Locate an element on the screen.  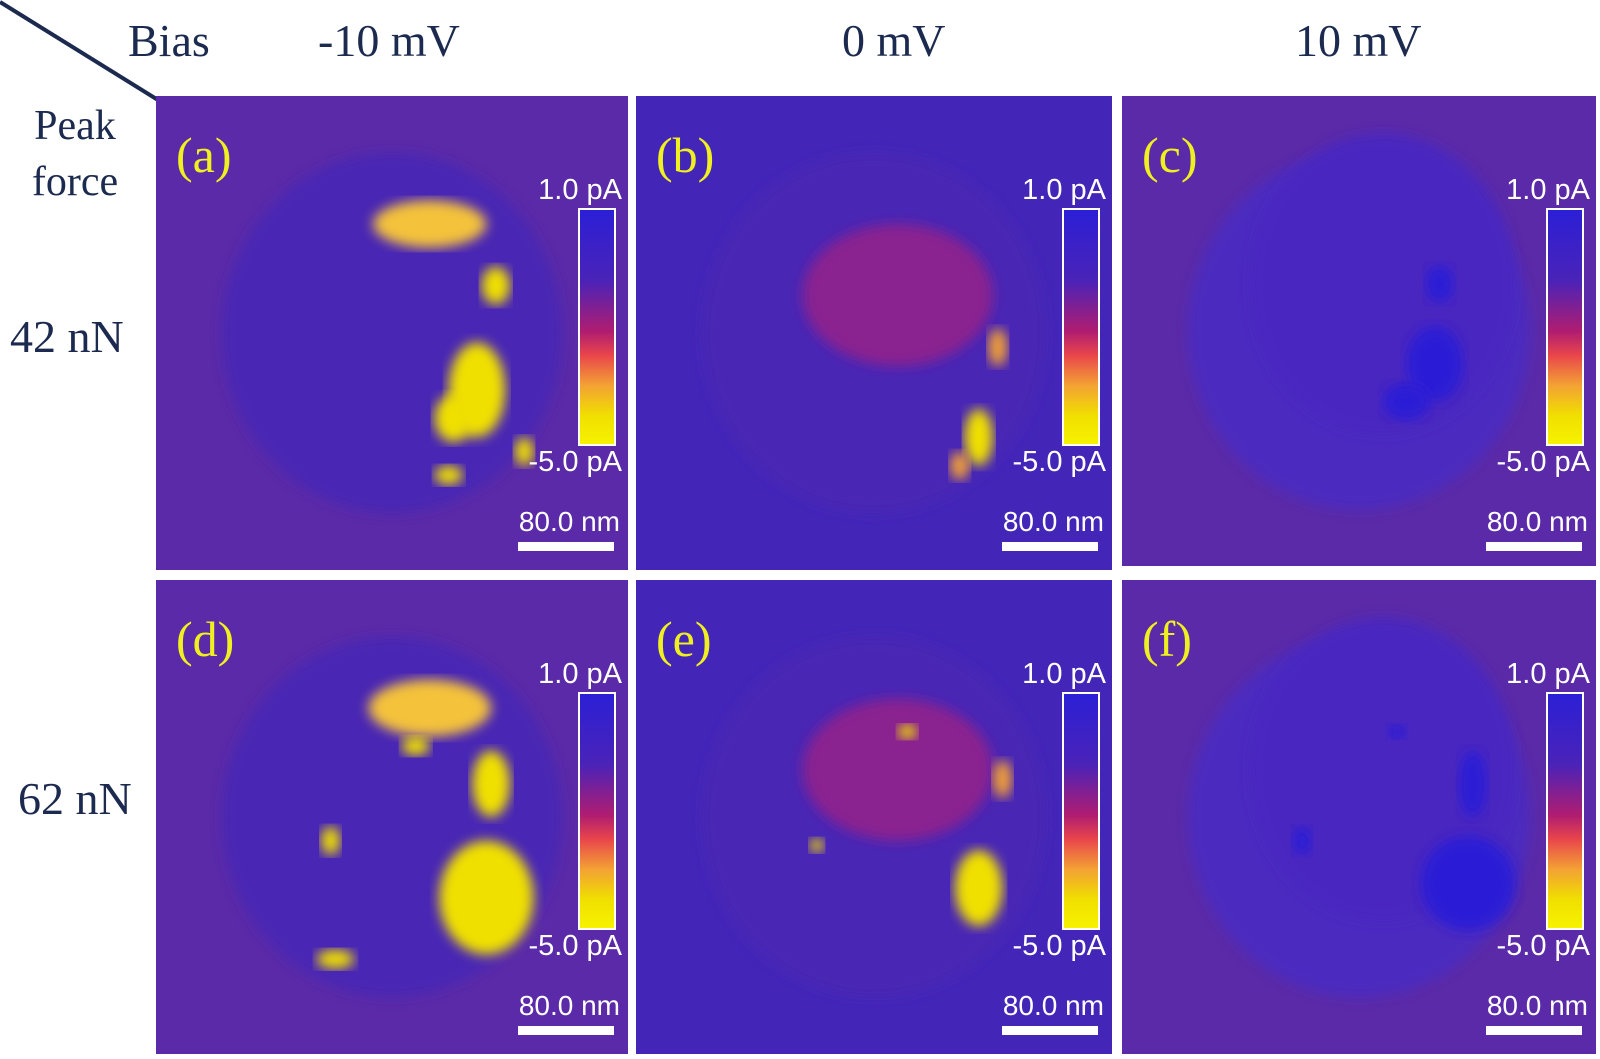
current-map-panel: (d) 1.0 pA -5.0 pA 80.0 nm is located at coordinates (392, 817).